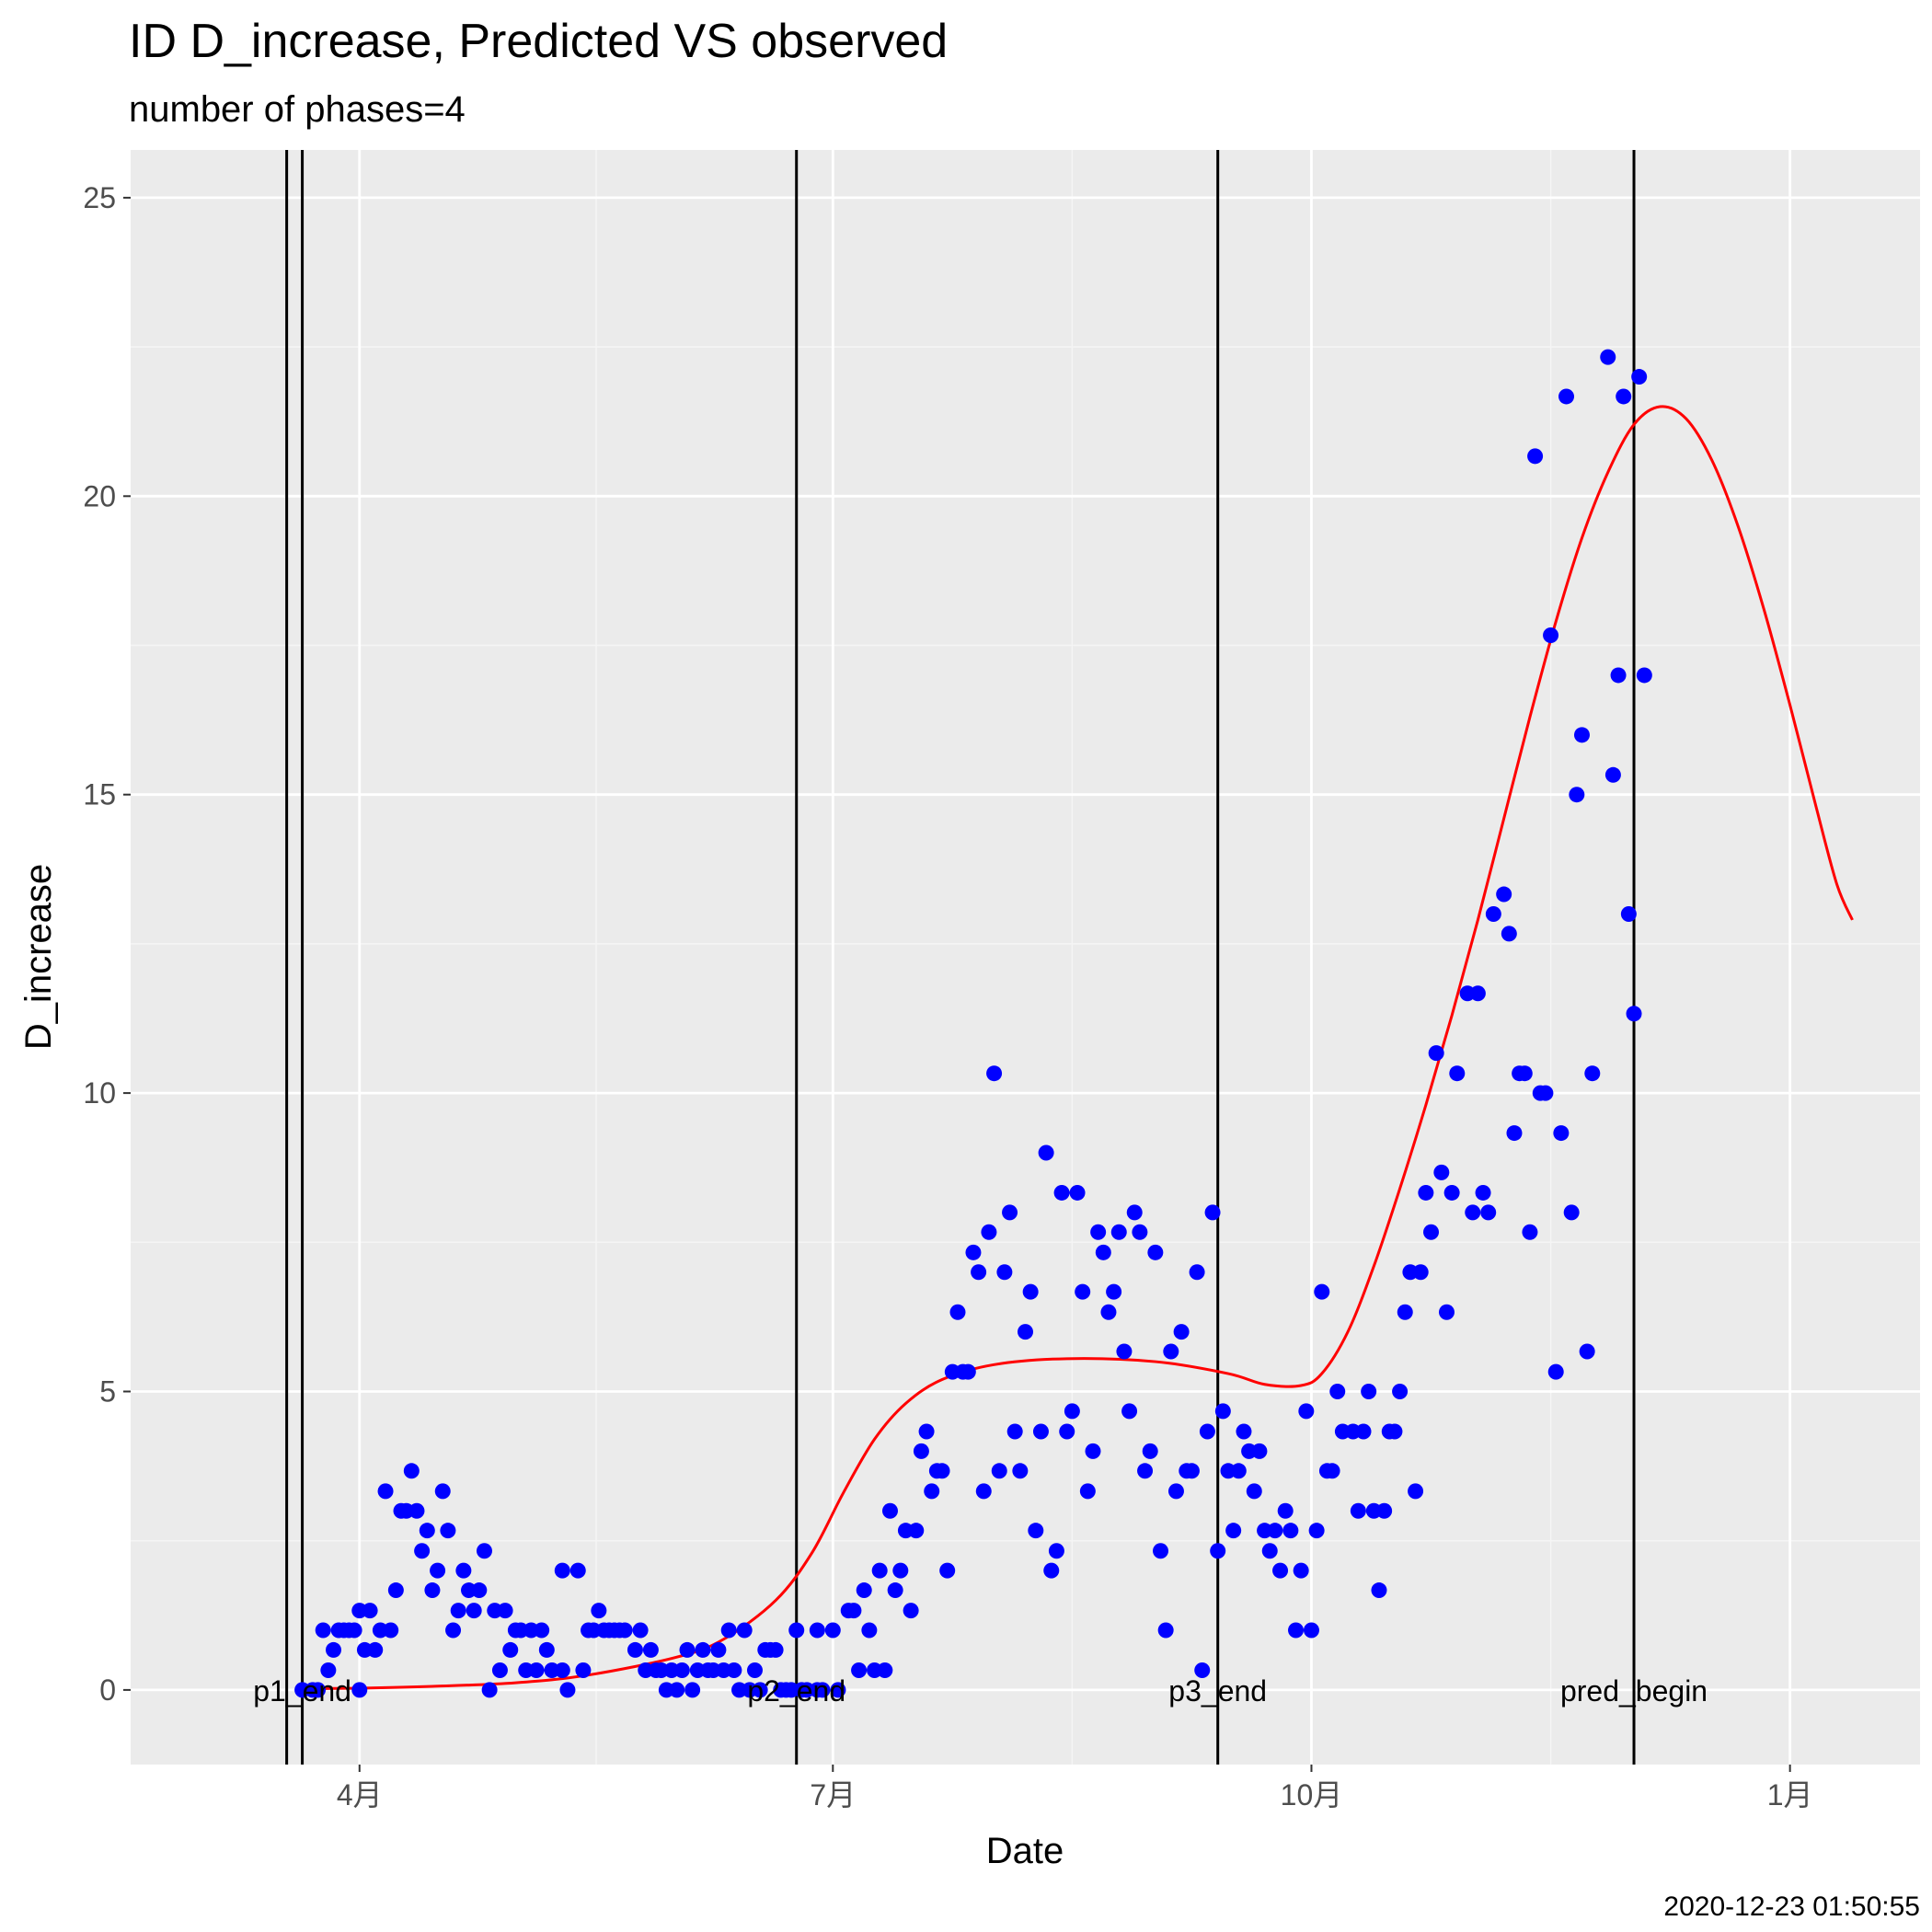 This screenshot has height=1932, width=1932. What do you see at coordinates (297, 109) in the screenshot?
I see `chart-subtitle: number of phases=4` at bounding box center [297, 109].